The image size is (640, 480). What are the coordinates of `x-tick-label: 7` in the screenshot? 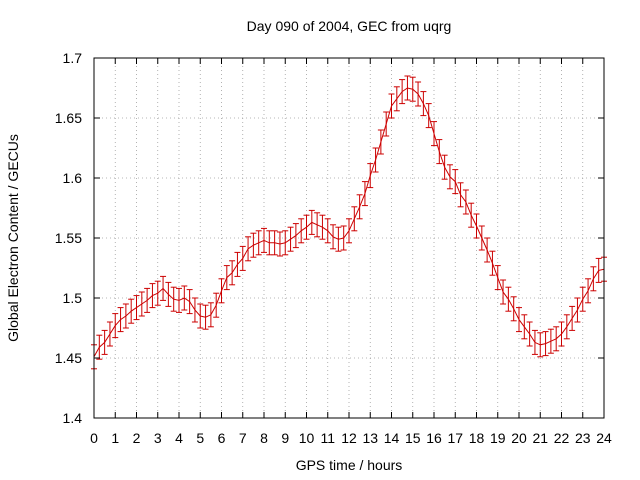 It's located at (243, 438).